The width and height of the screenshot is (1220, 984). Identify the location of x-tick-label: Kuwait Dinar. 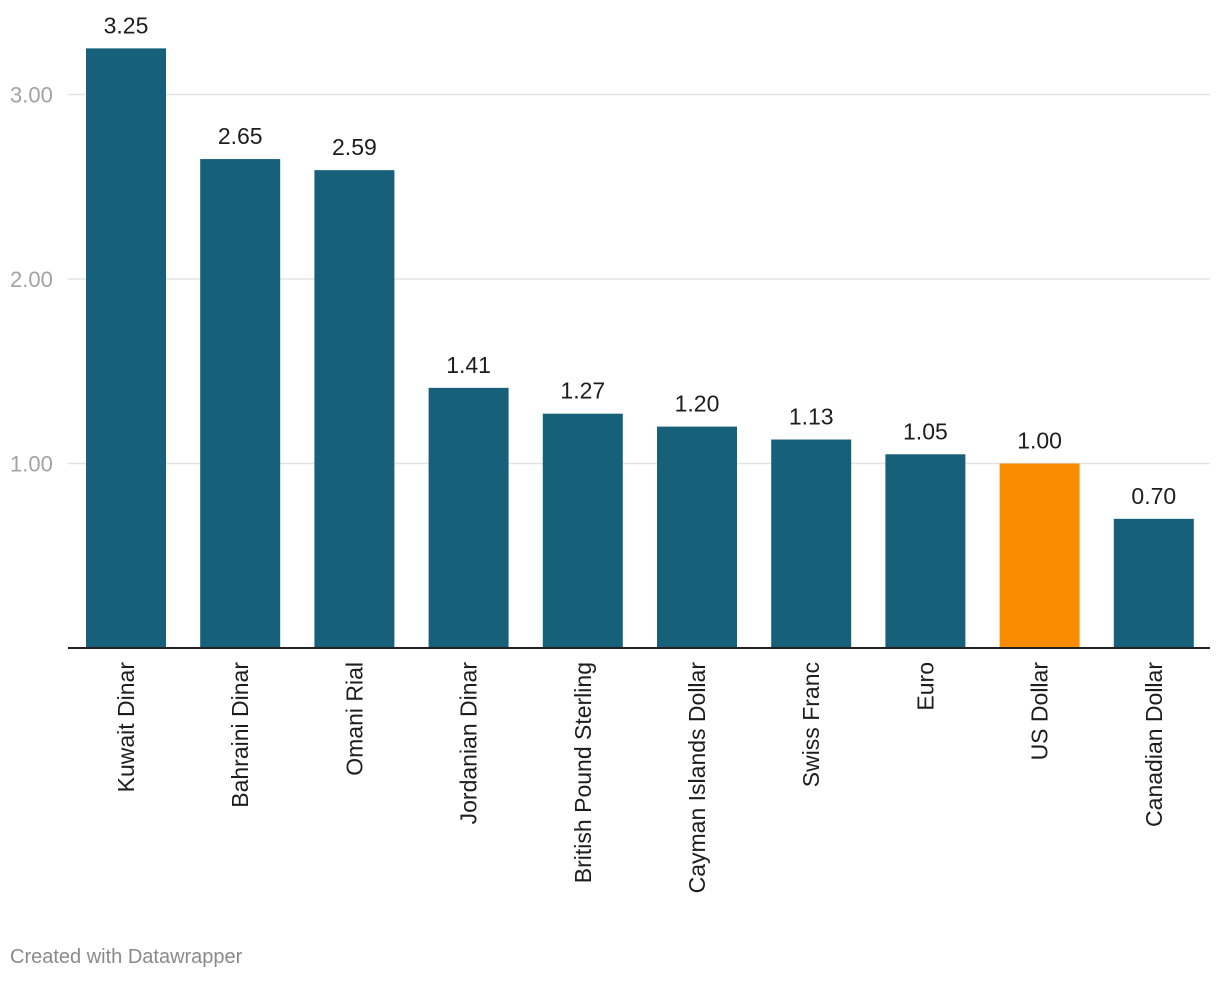
(126, 727).